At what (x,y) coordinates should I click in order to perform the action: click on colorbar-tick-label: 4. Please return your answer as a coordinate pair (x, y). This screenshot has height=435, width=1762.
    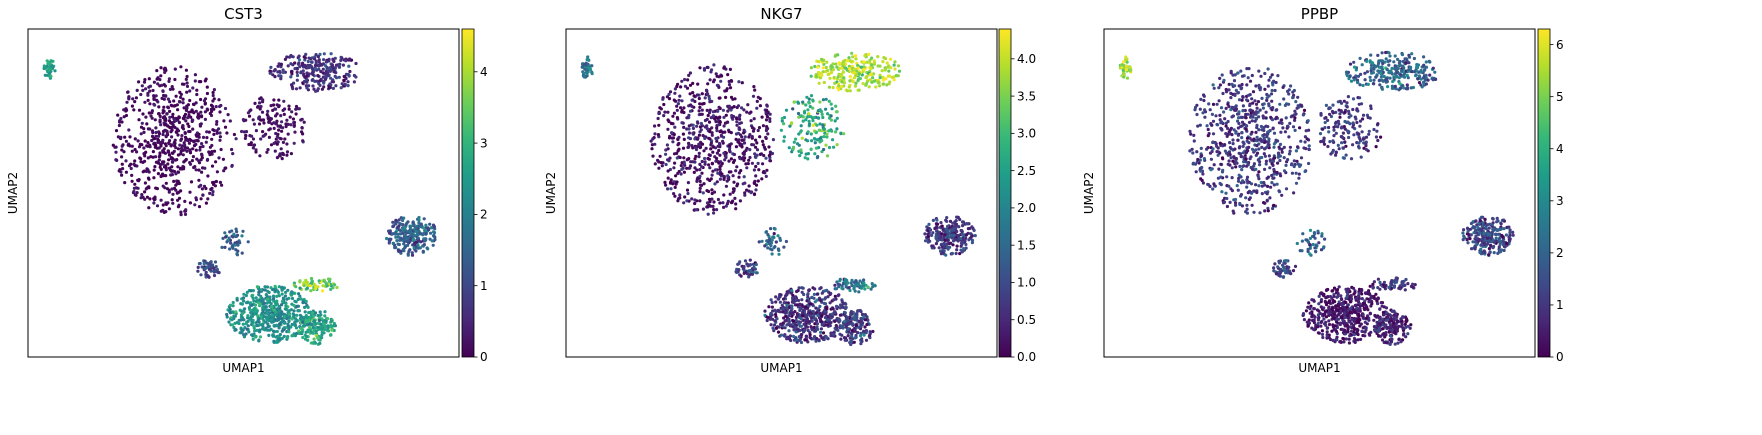
    Looking at the image, I should click on (484, 72).